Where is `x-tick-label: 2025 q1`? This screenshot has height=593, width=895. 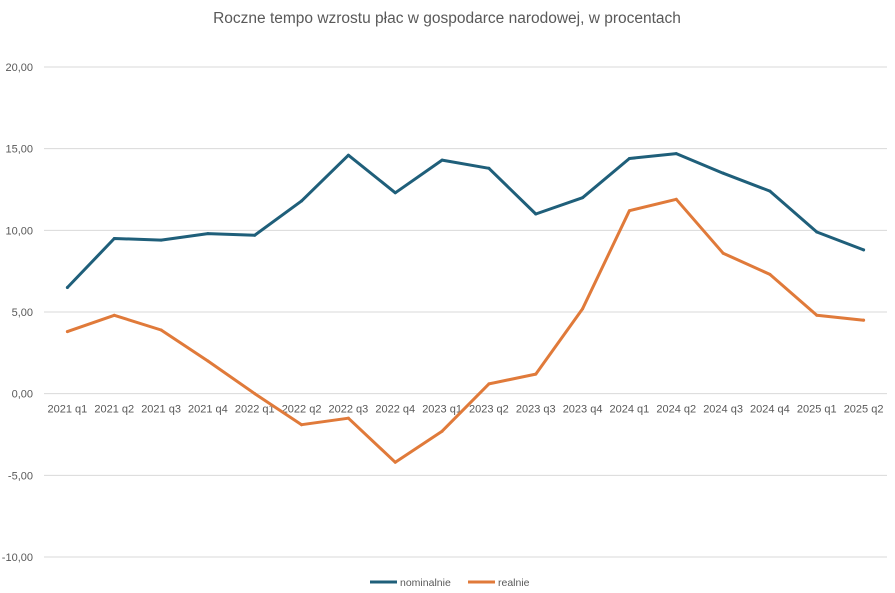 x-tick-label: 2025 q1 is located at coordinates (817, 410).